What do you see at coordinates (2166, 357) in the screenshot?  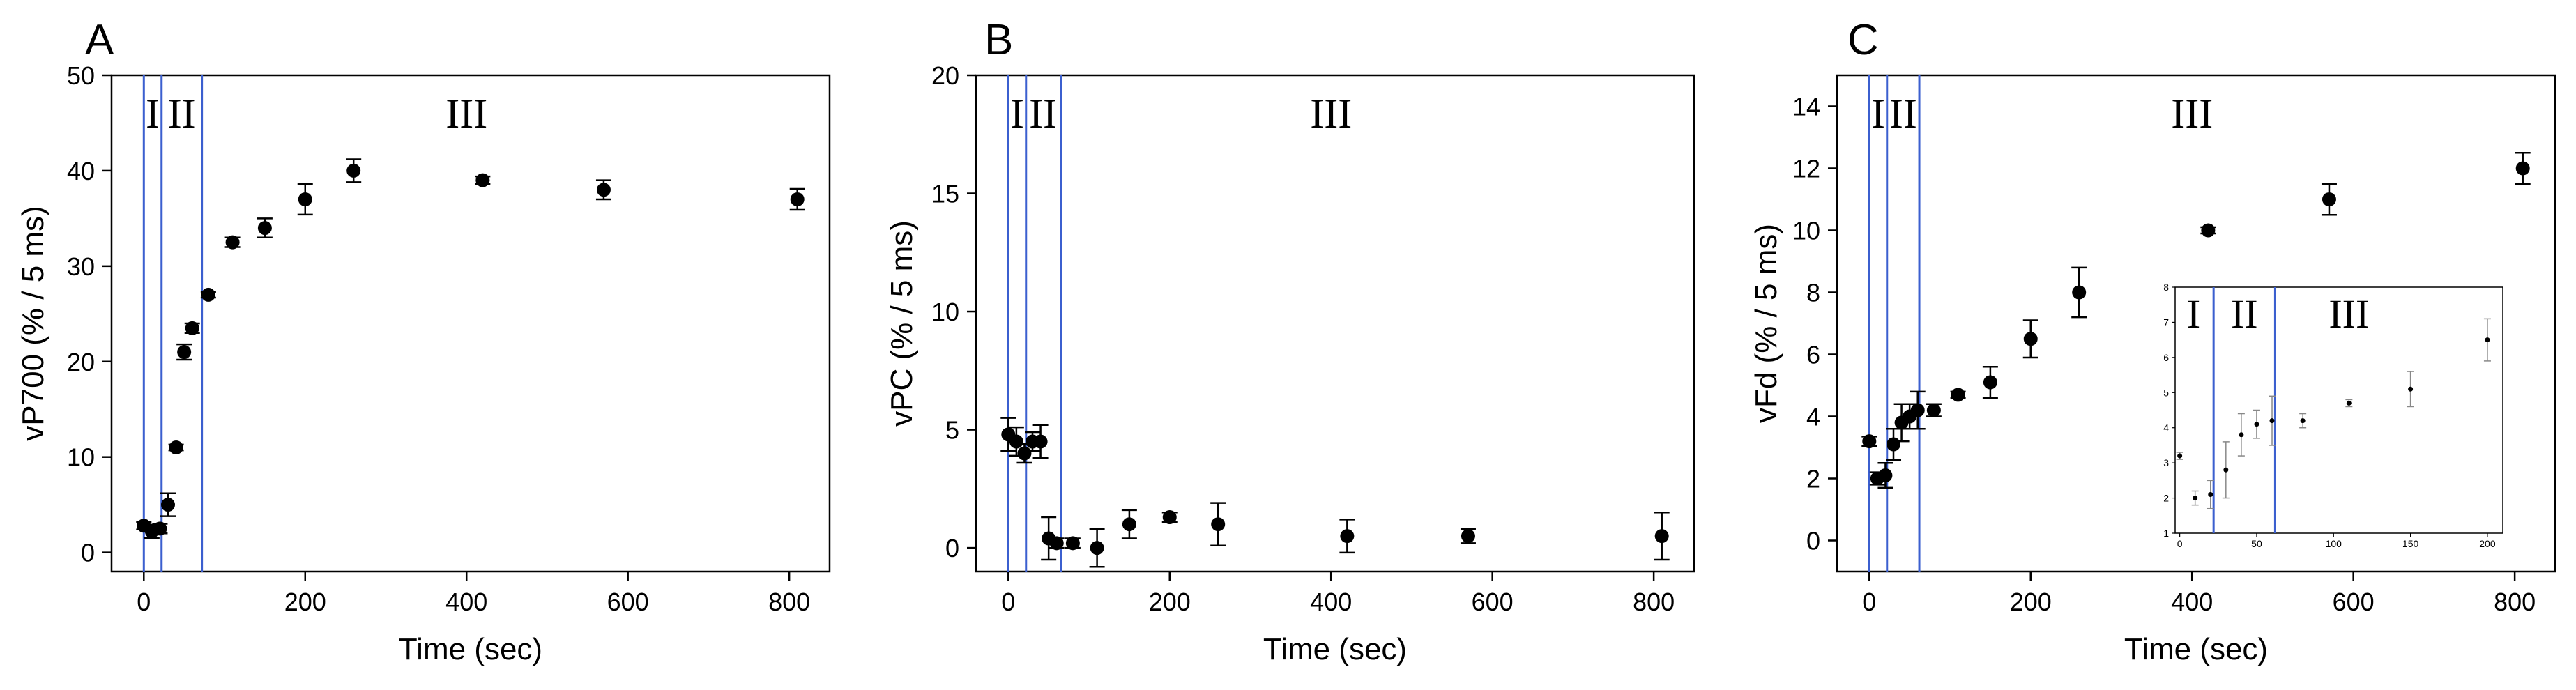 I see `inset-y-tick-label-5: 6` at bounding box center [2166, 357].